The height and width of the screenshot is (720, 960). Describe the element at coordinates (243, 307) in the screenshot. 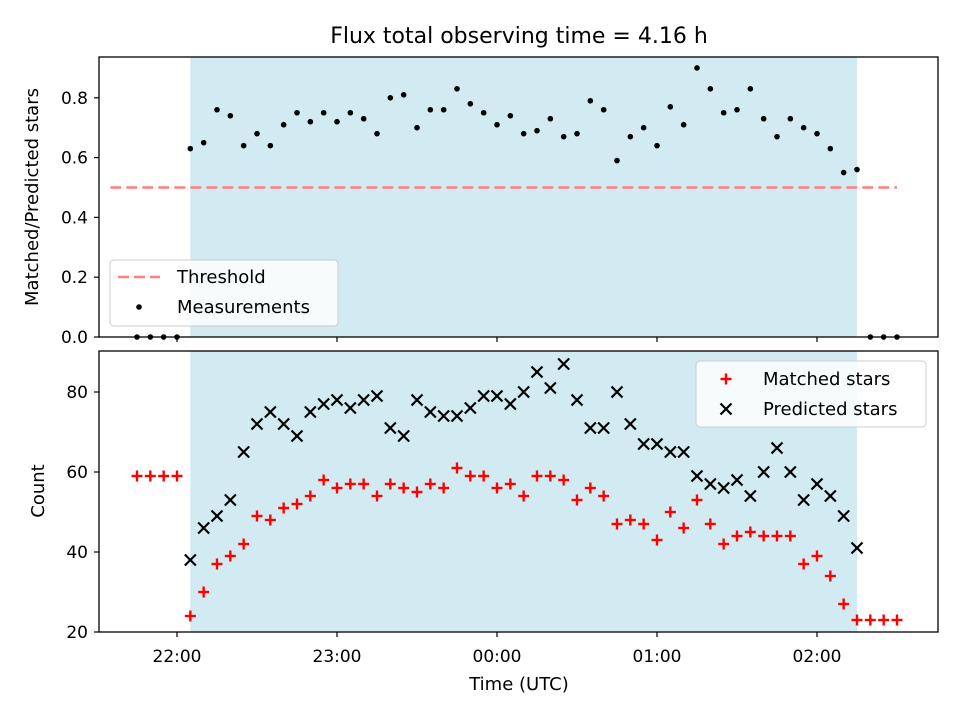

I see `top-legend-measurements-label: Measurements` at that location.